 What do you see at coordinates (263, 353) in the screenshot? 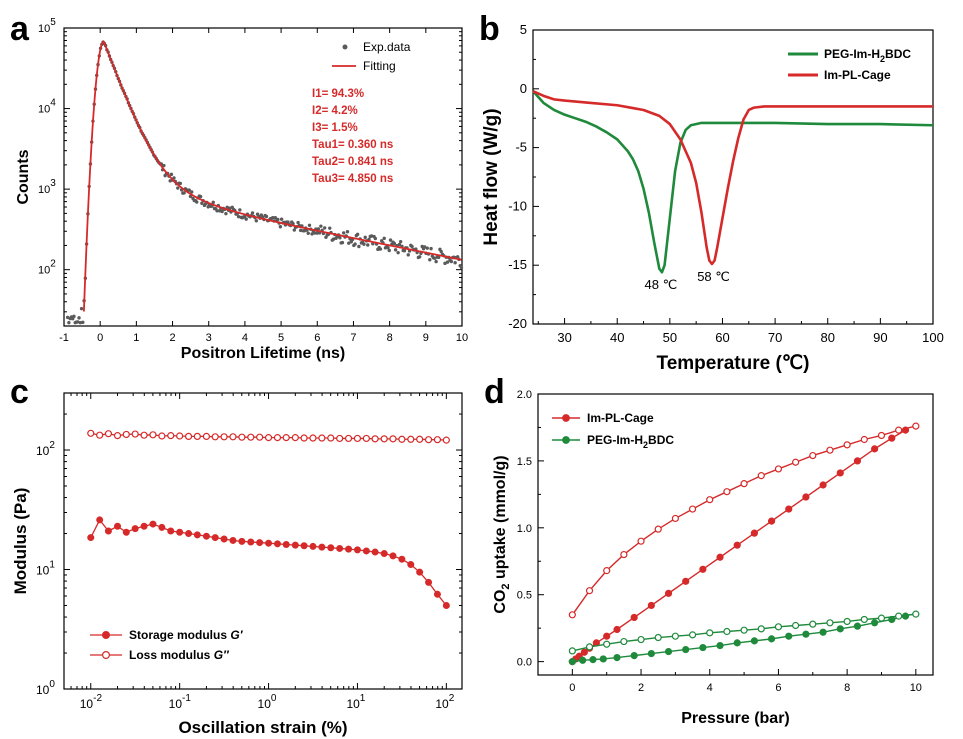
I see `x-axis-label: Positron Lifetime (ns)` at bounding box center [263, 353].